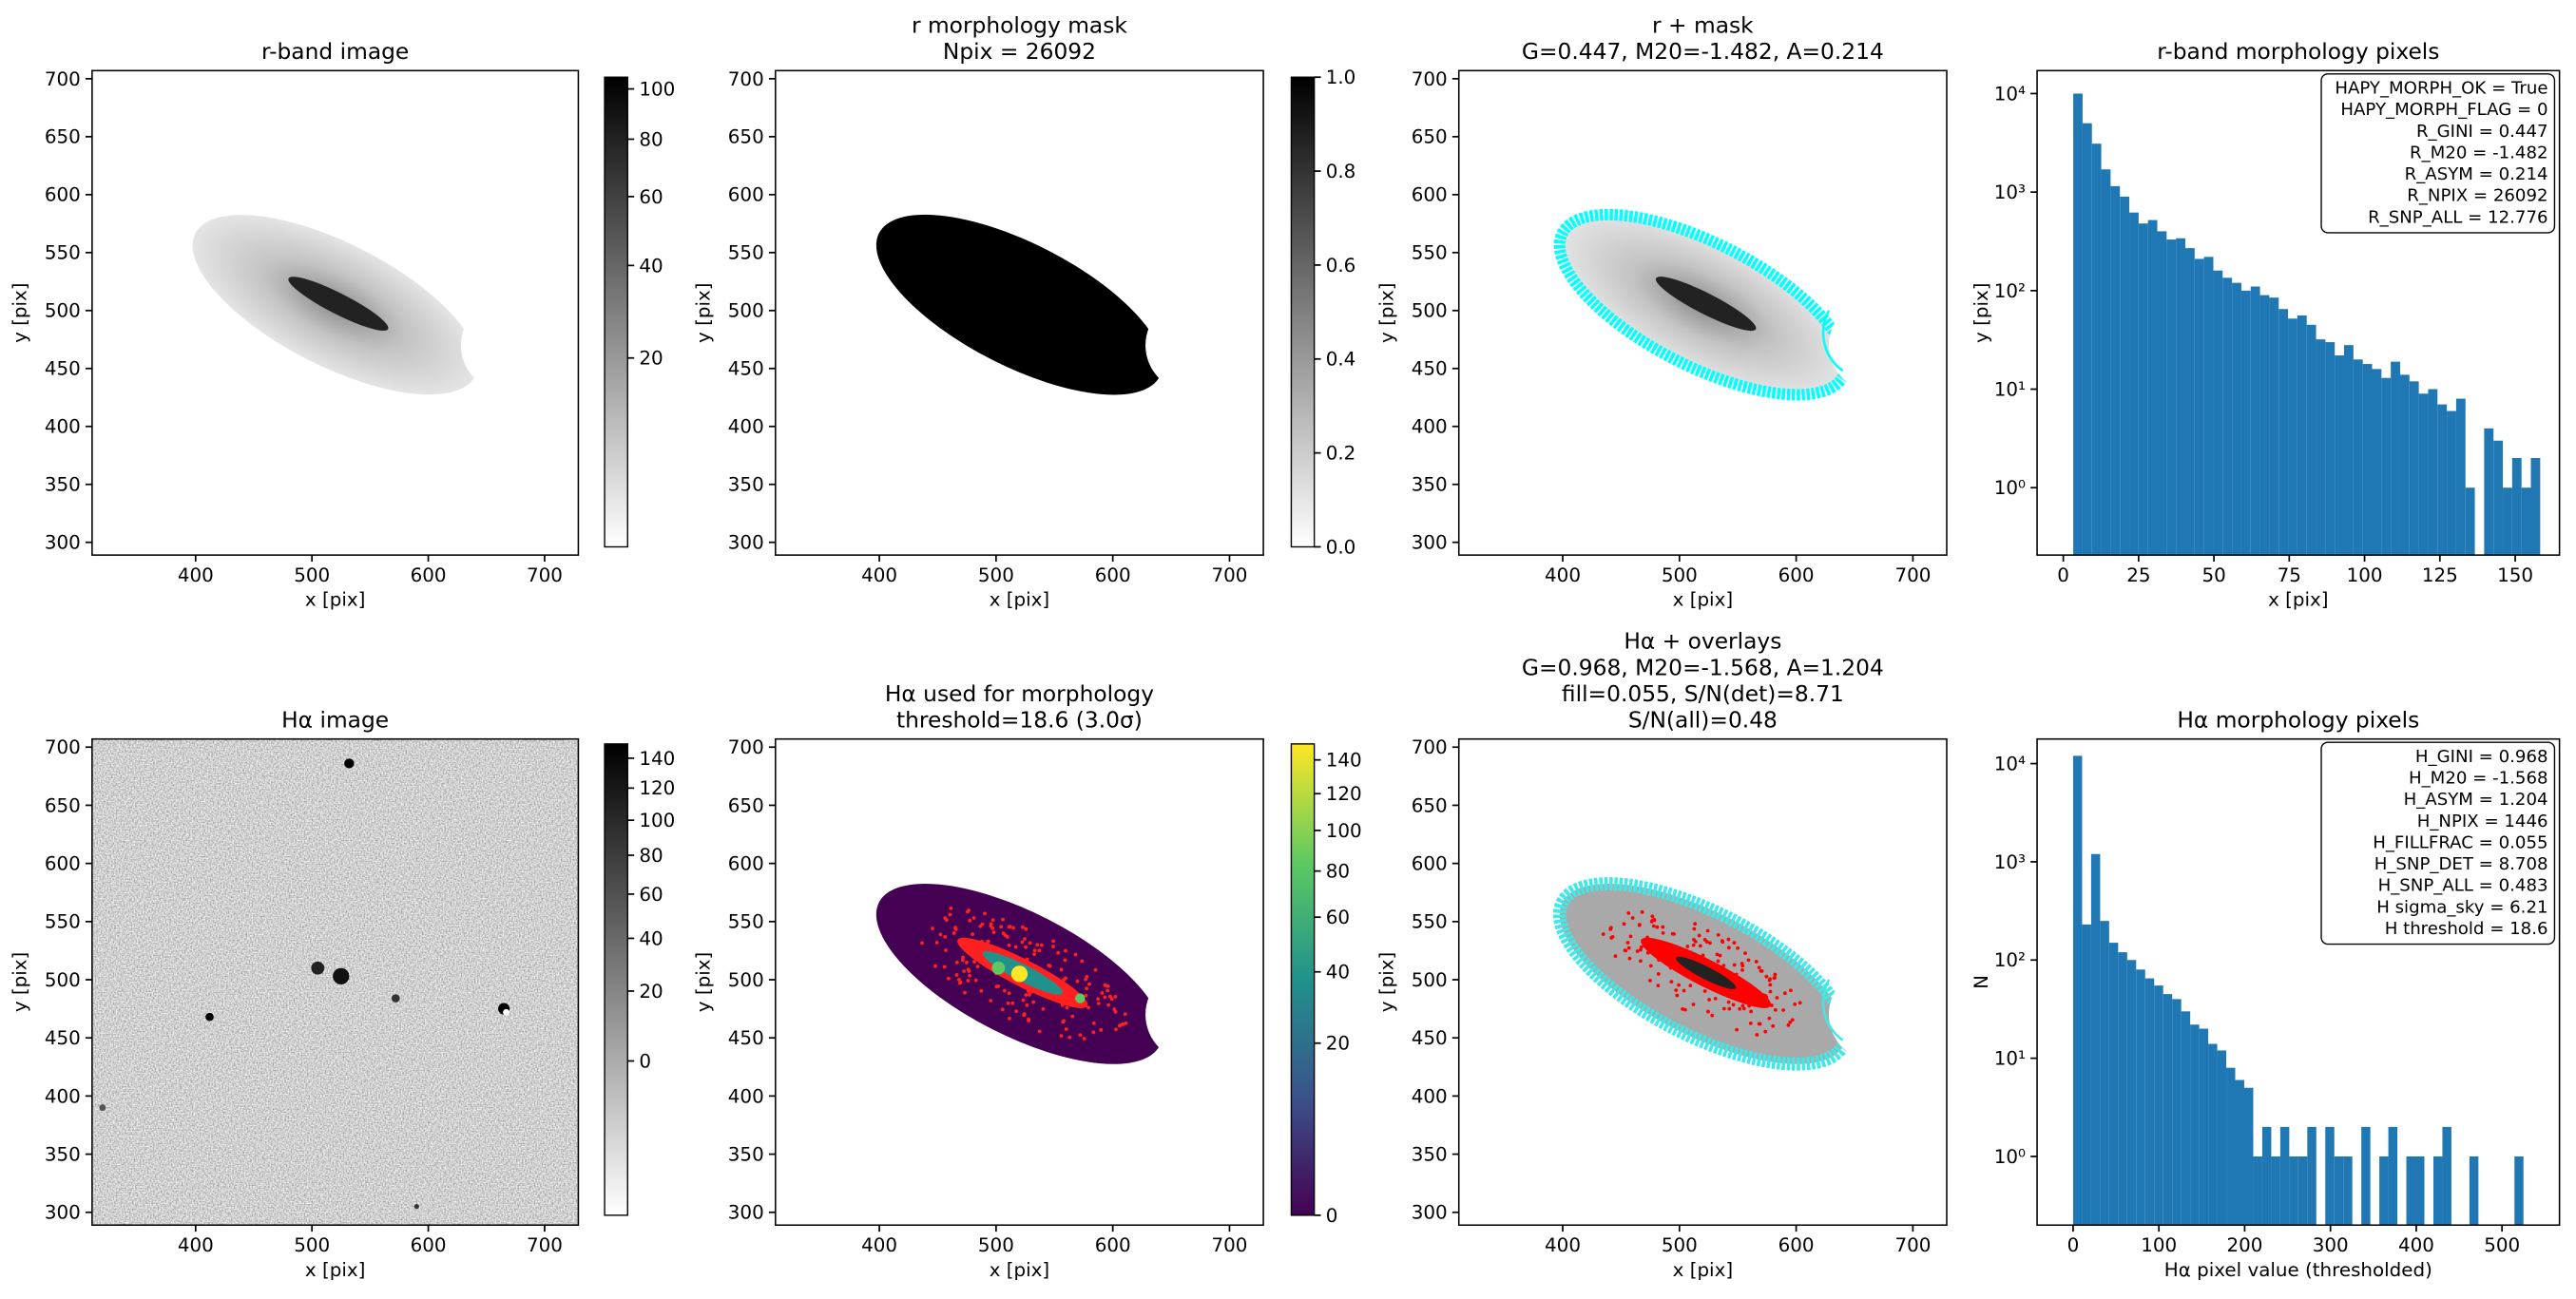  What do you see at coordinates (2010, 1157) in the screenshot?
I see `y-tick-label: 10⁰` at bounding box center [2010, 1157].